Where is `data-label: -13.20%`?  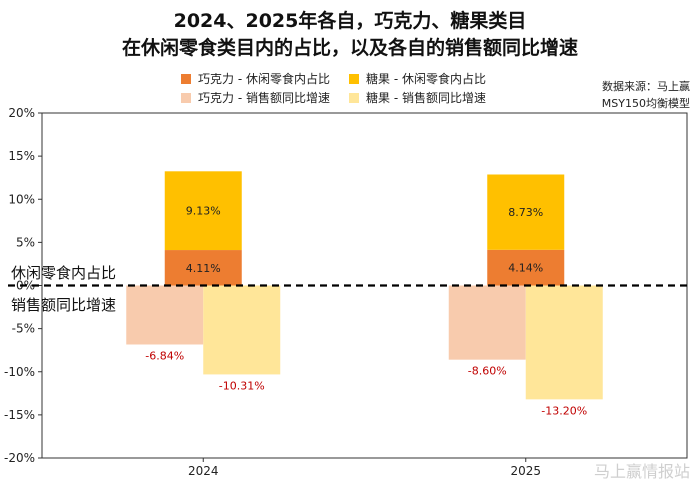
data-label: -13.20% is located at coordinates (564, 410).